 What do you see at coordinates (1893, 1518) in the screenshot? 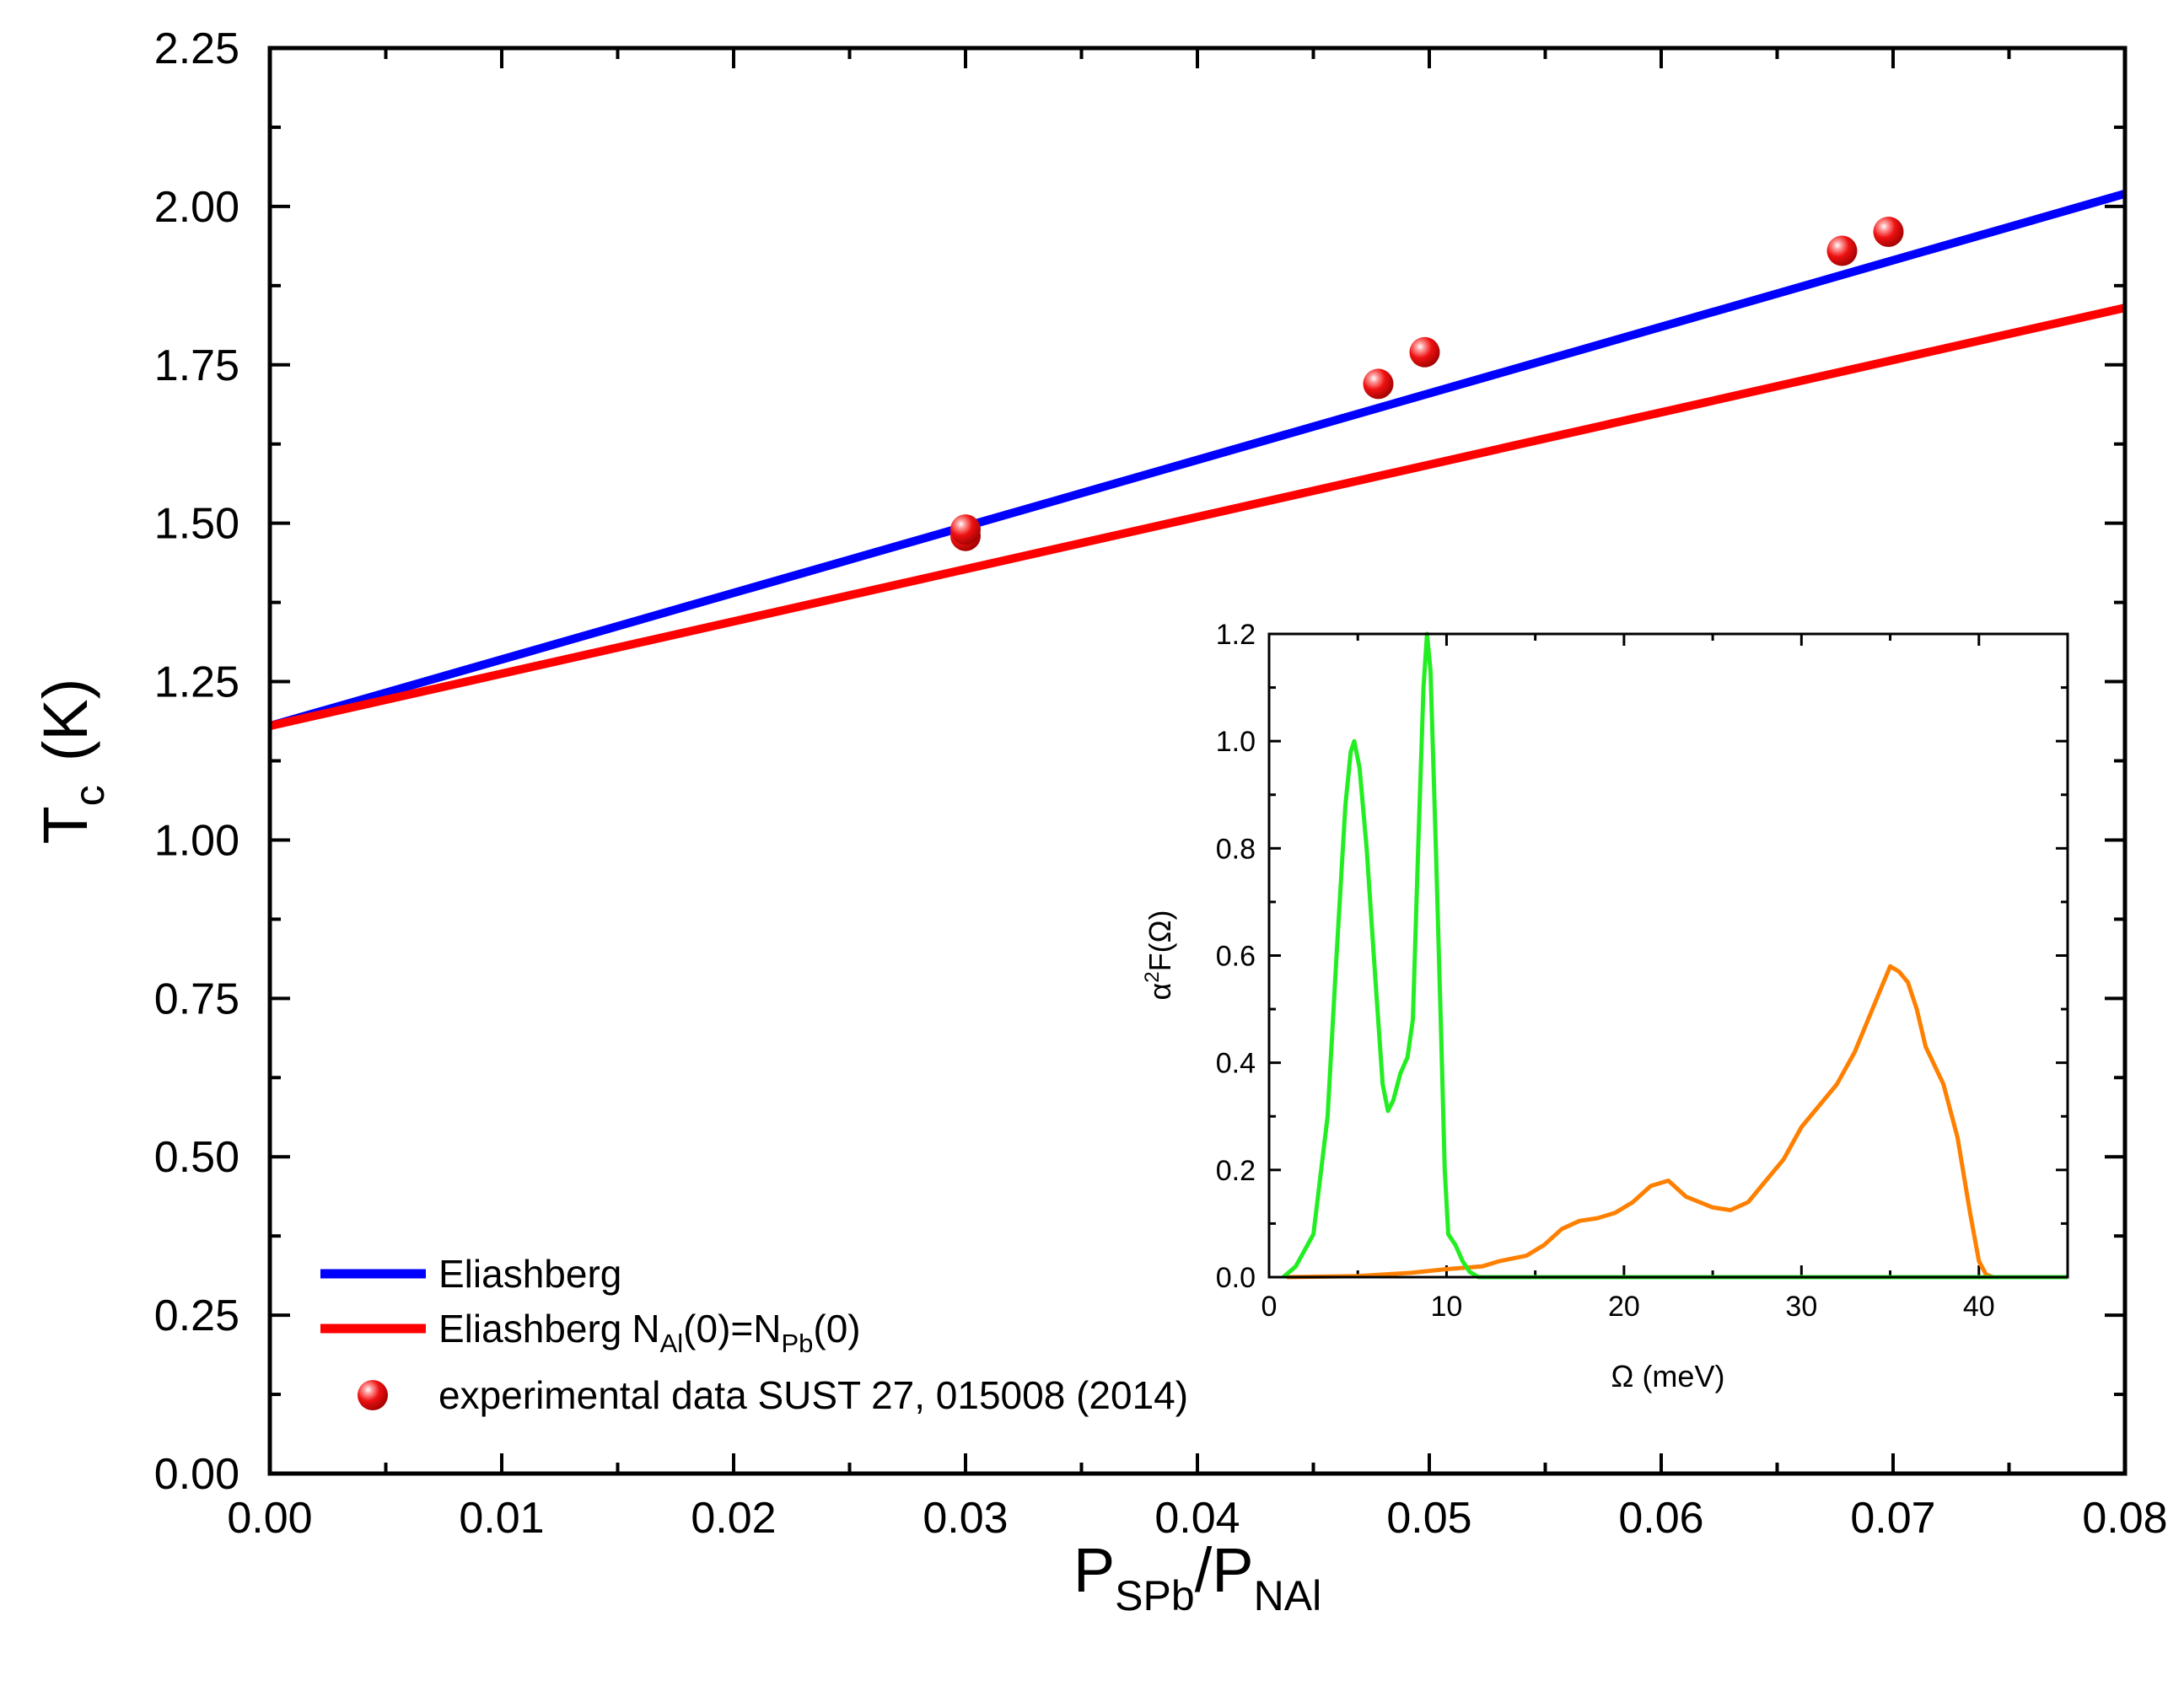
I see `x-tick-label: 0.07` at bounding box center [1893, 1518].